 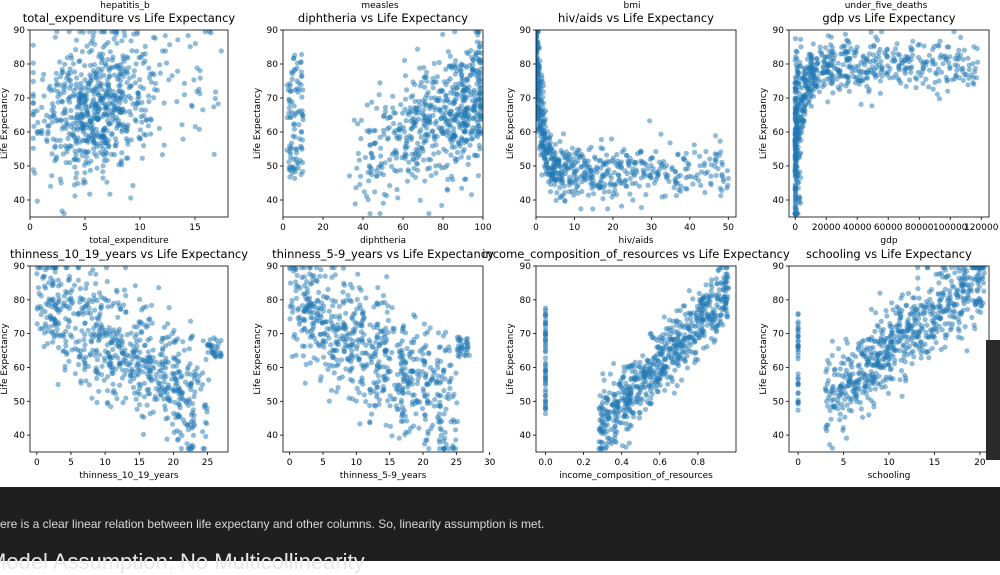 I want to click on x-tick-label: 20000, so click(x=826, y=228).